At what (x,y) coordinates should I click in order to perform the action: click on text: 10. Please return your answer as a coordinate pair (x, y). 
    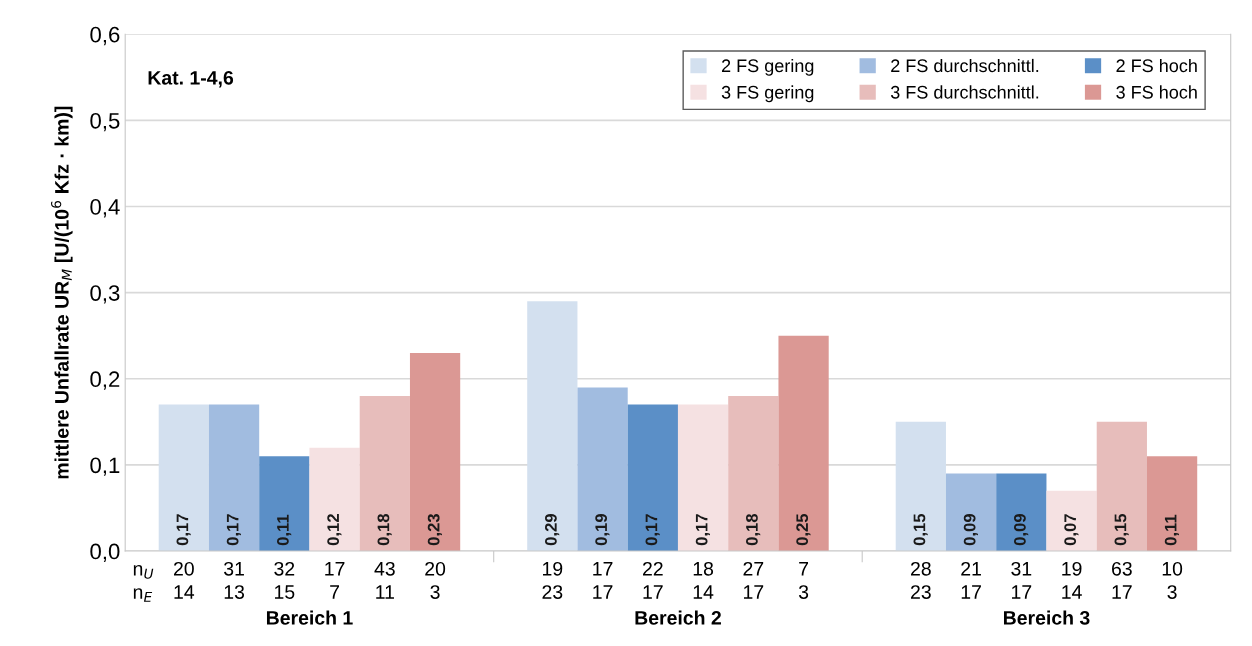
    Looking at the image, I should click on (1172, 568).